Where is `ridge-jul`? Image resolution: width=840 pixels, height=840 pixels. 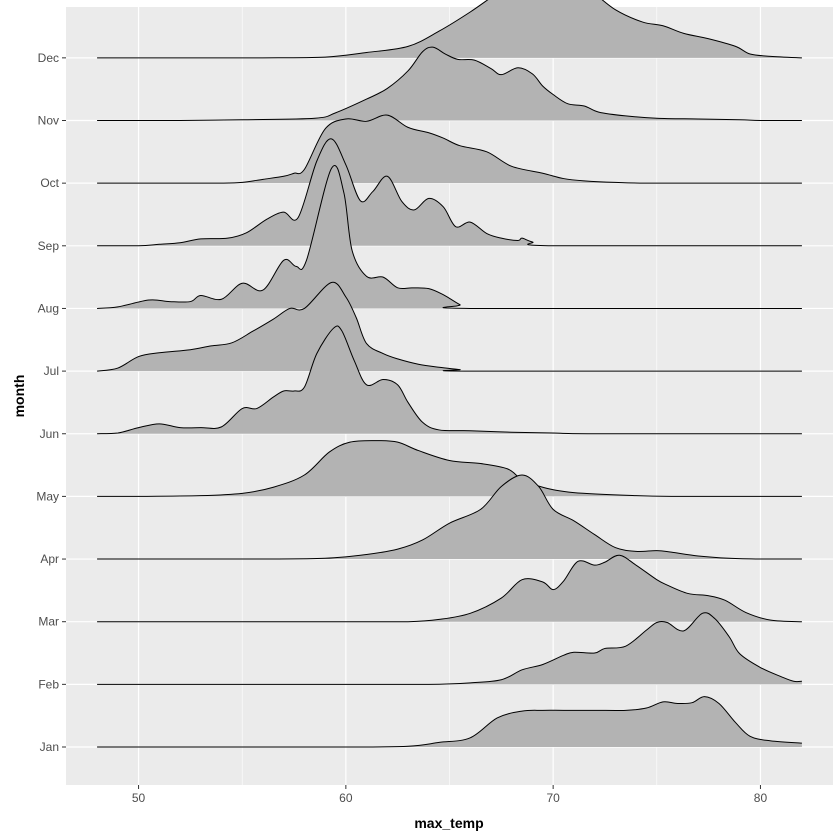 ridge-jul is located at coordinates (449, 326).